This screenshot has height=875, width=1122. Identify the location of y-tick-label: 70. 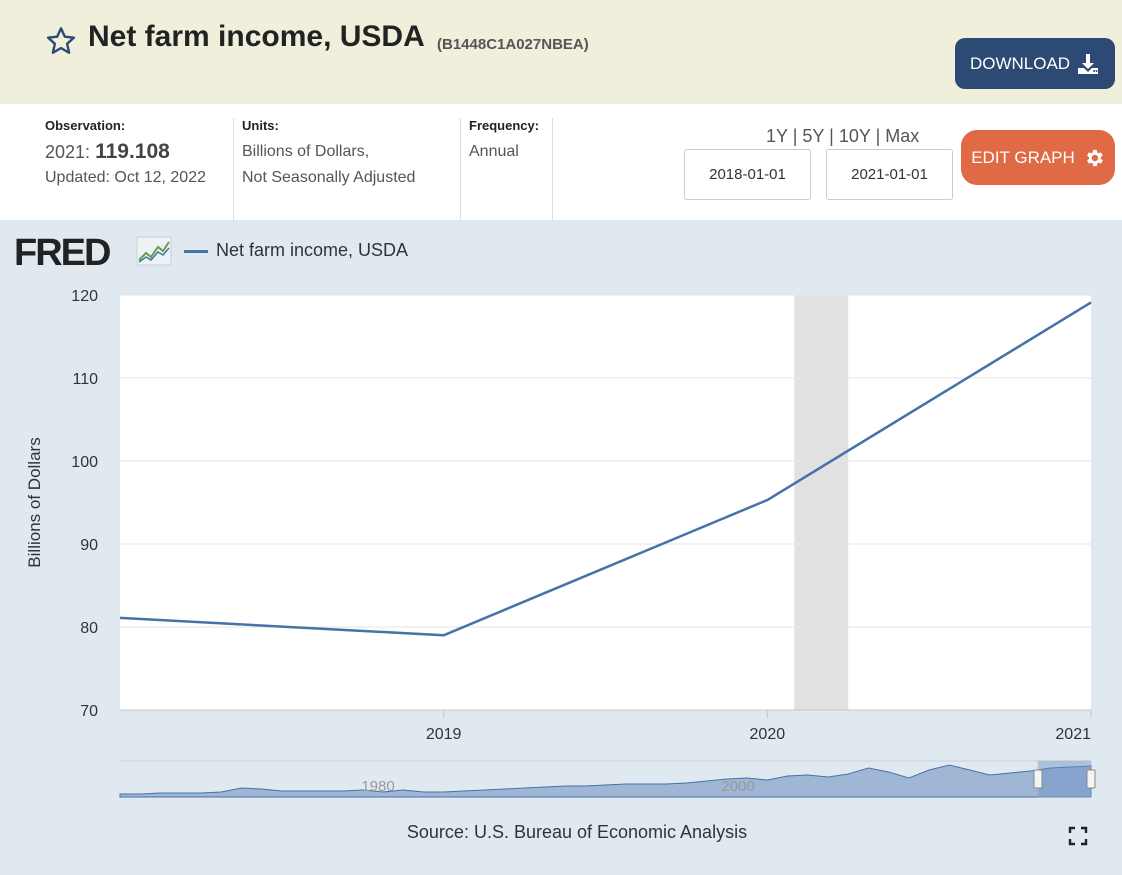
(89, 711).